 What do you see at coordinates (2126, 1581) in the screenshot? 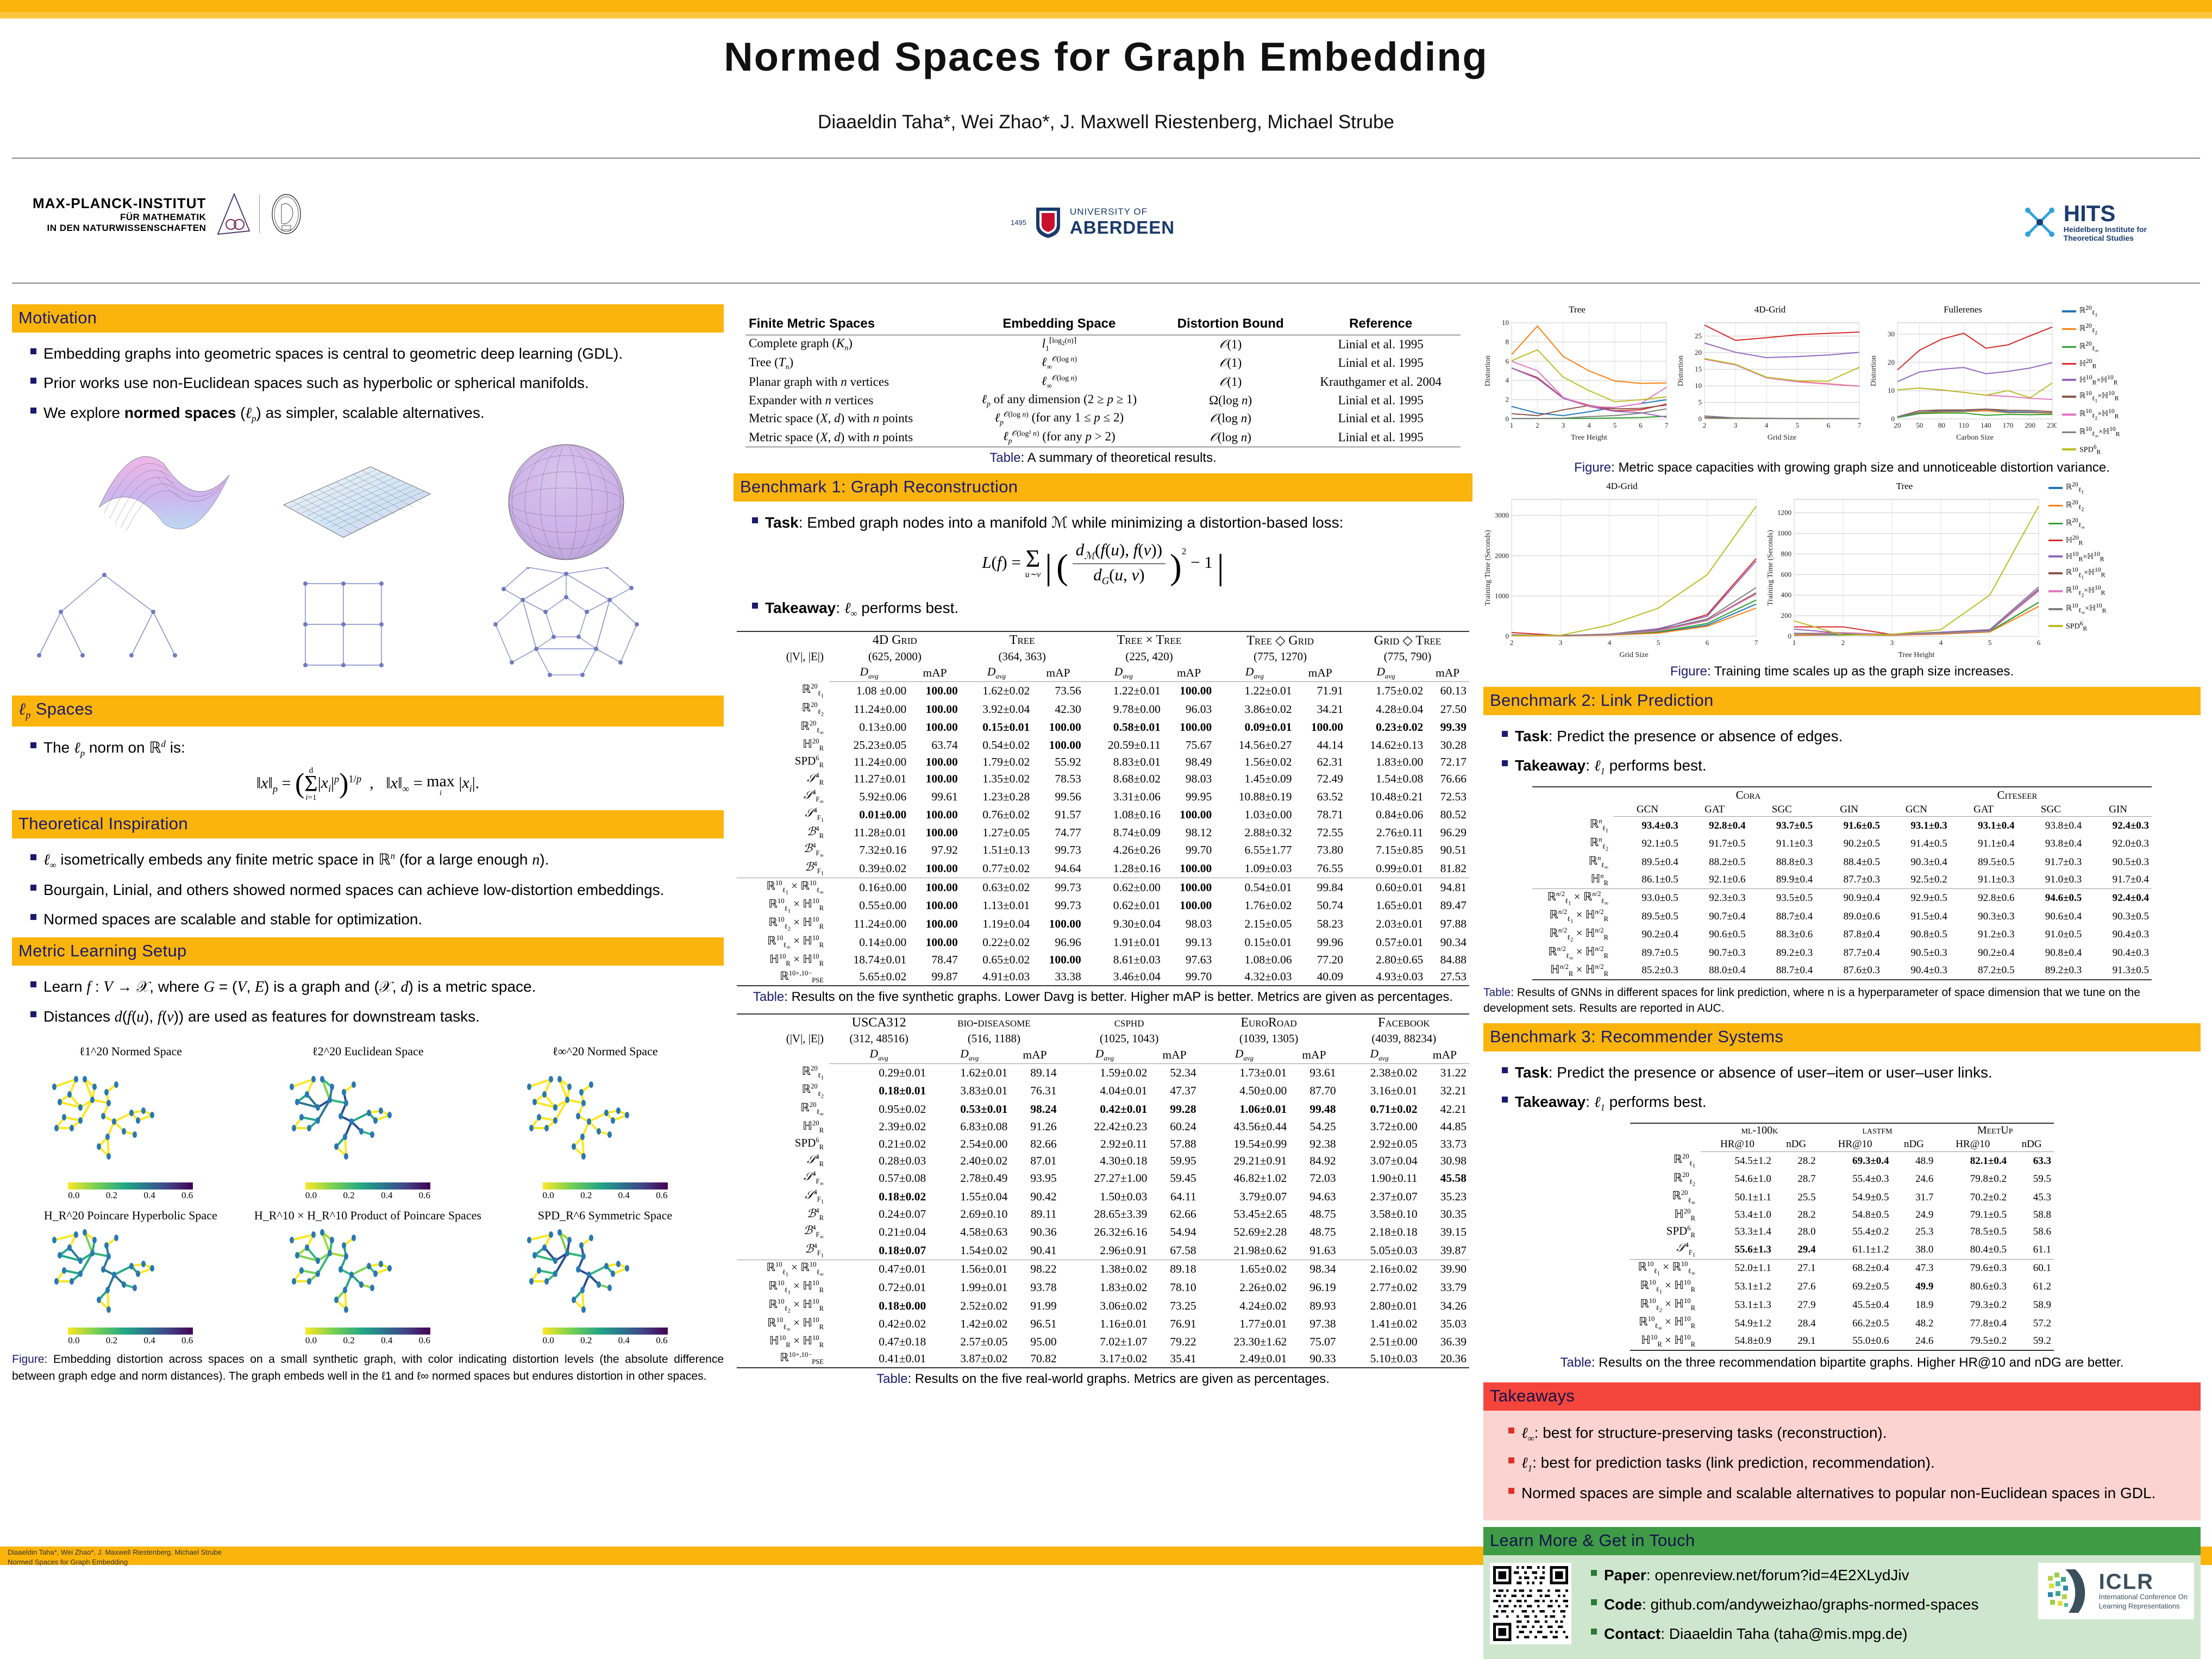
I see `iclr-title: ICLR` at bounding box center [2126, 1581].